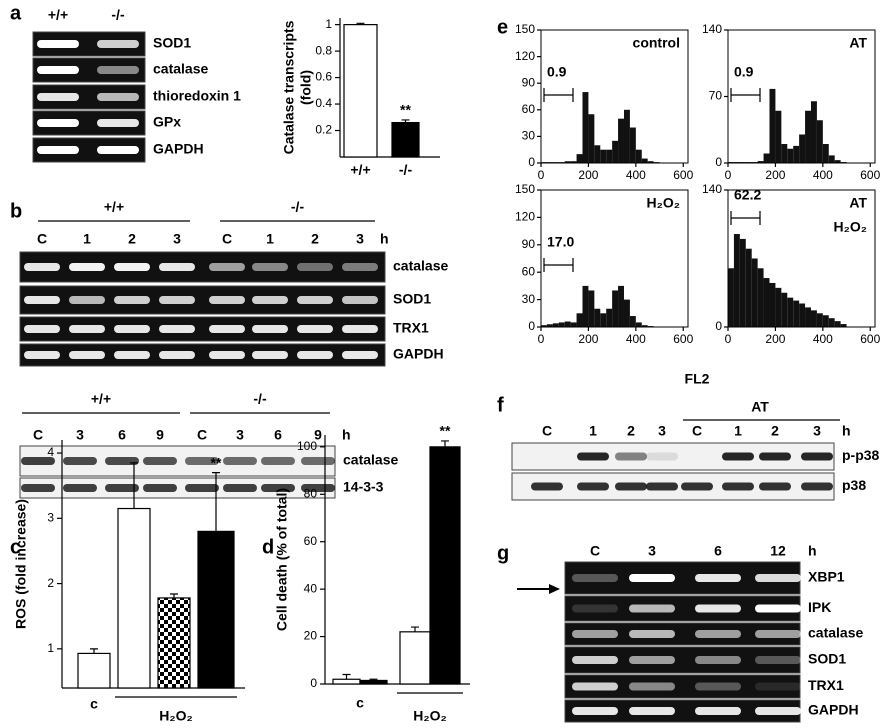 The width and height of the screenshot is (891, 728). I want to click on x-tick-label: +/+, so click(360, 170).